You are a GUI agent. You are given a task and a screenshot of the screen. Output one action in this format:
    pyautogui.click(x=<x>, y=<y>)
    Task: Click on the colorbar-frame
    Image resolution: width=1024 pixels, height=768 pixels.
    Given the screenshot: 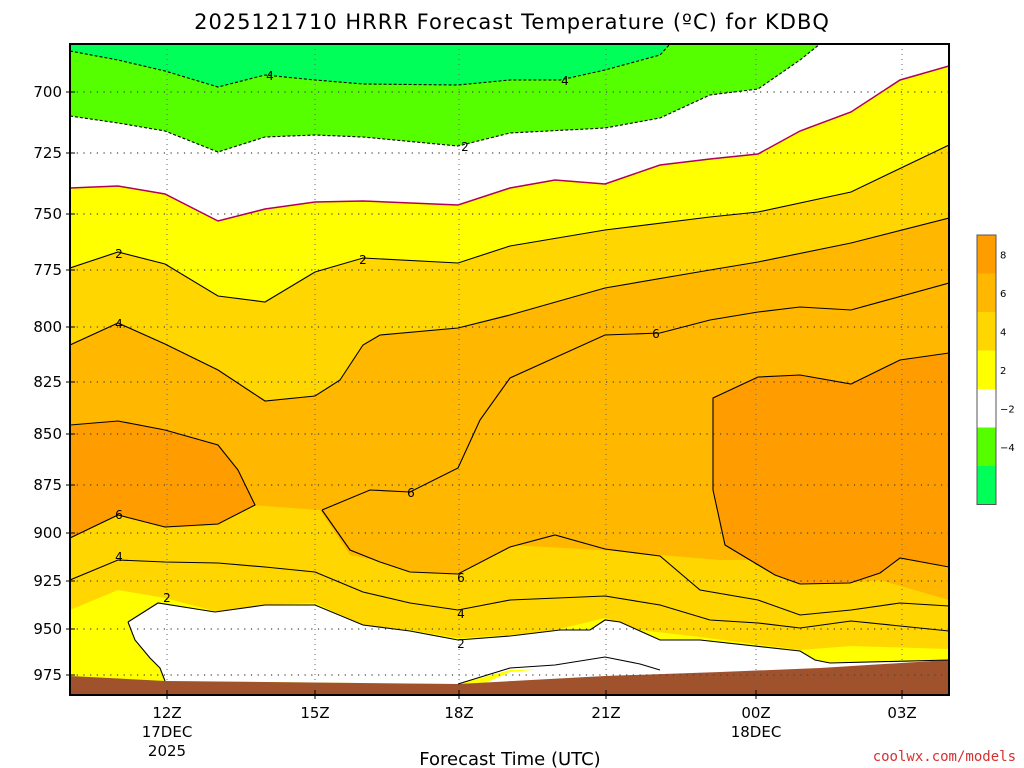 What is the action you would take?
    pyautogui.click(x=986, y=369)
    